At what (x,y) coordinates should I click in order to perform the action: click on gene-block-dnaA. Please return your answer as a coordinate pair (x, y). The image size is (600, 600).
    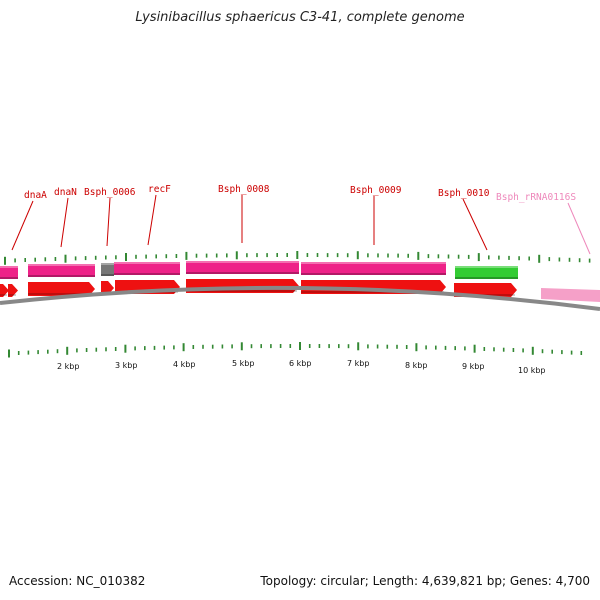
    Looking at the image, I should click on (9, 272).